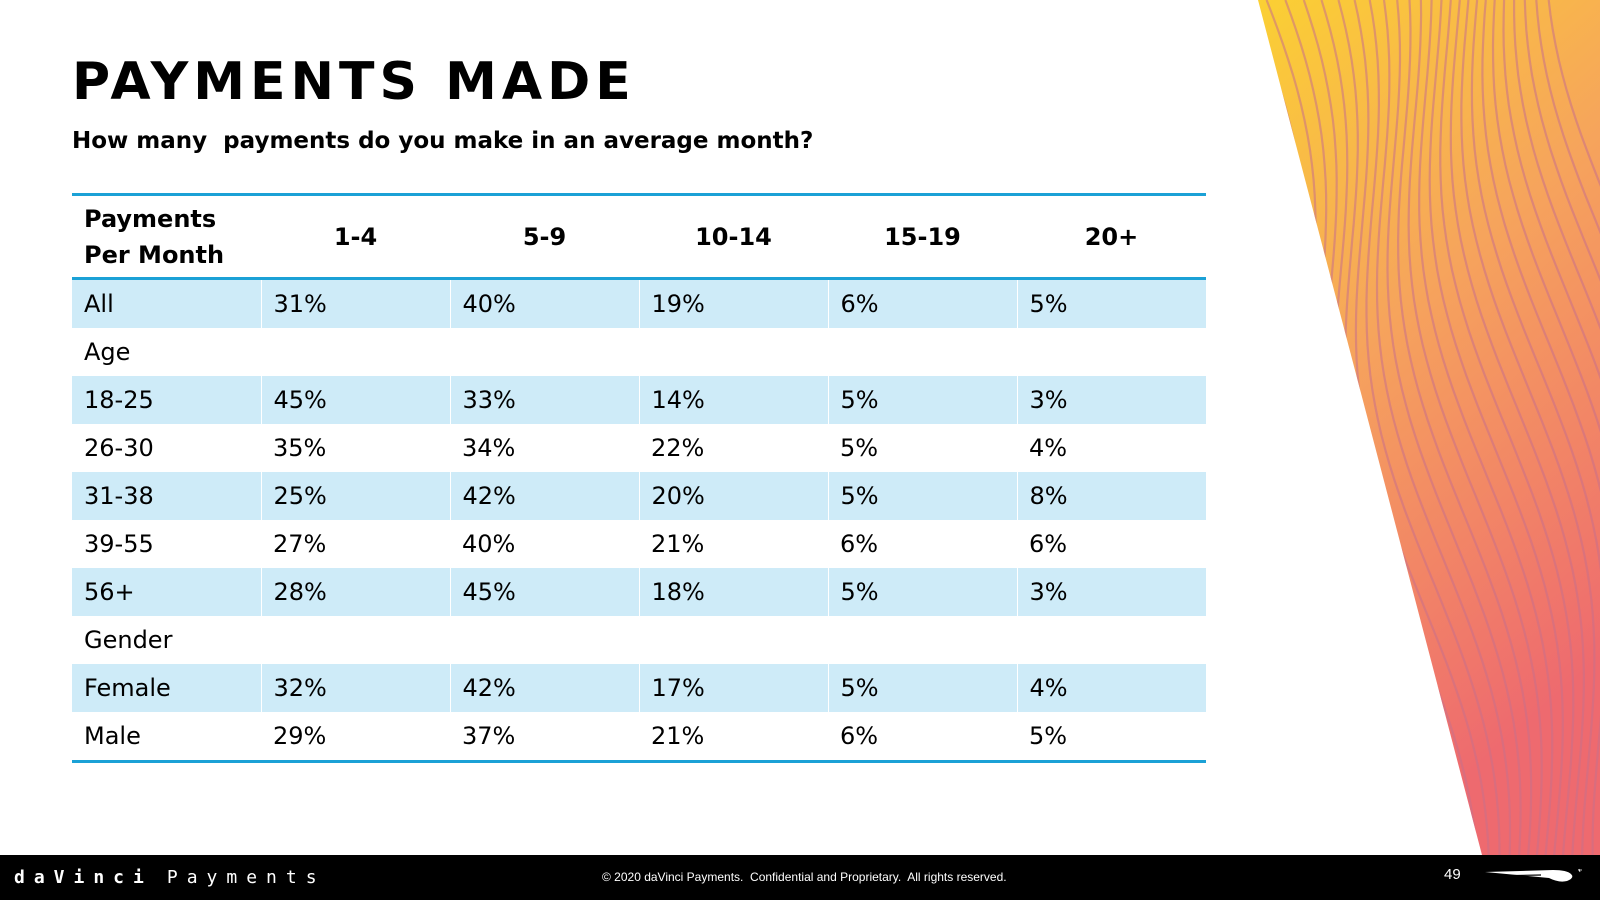  Describe the element at coordinates (639, 737) in the screenshot. I see `table-row: Male 29% 37% 21% 6% 5%` at that location.